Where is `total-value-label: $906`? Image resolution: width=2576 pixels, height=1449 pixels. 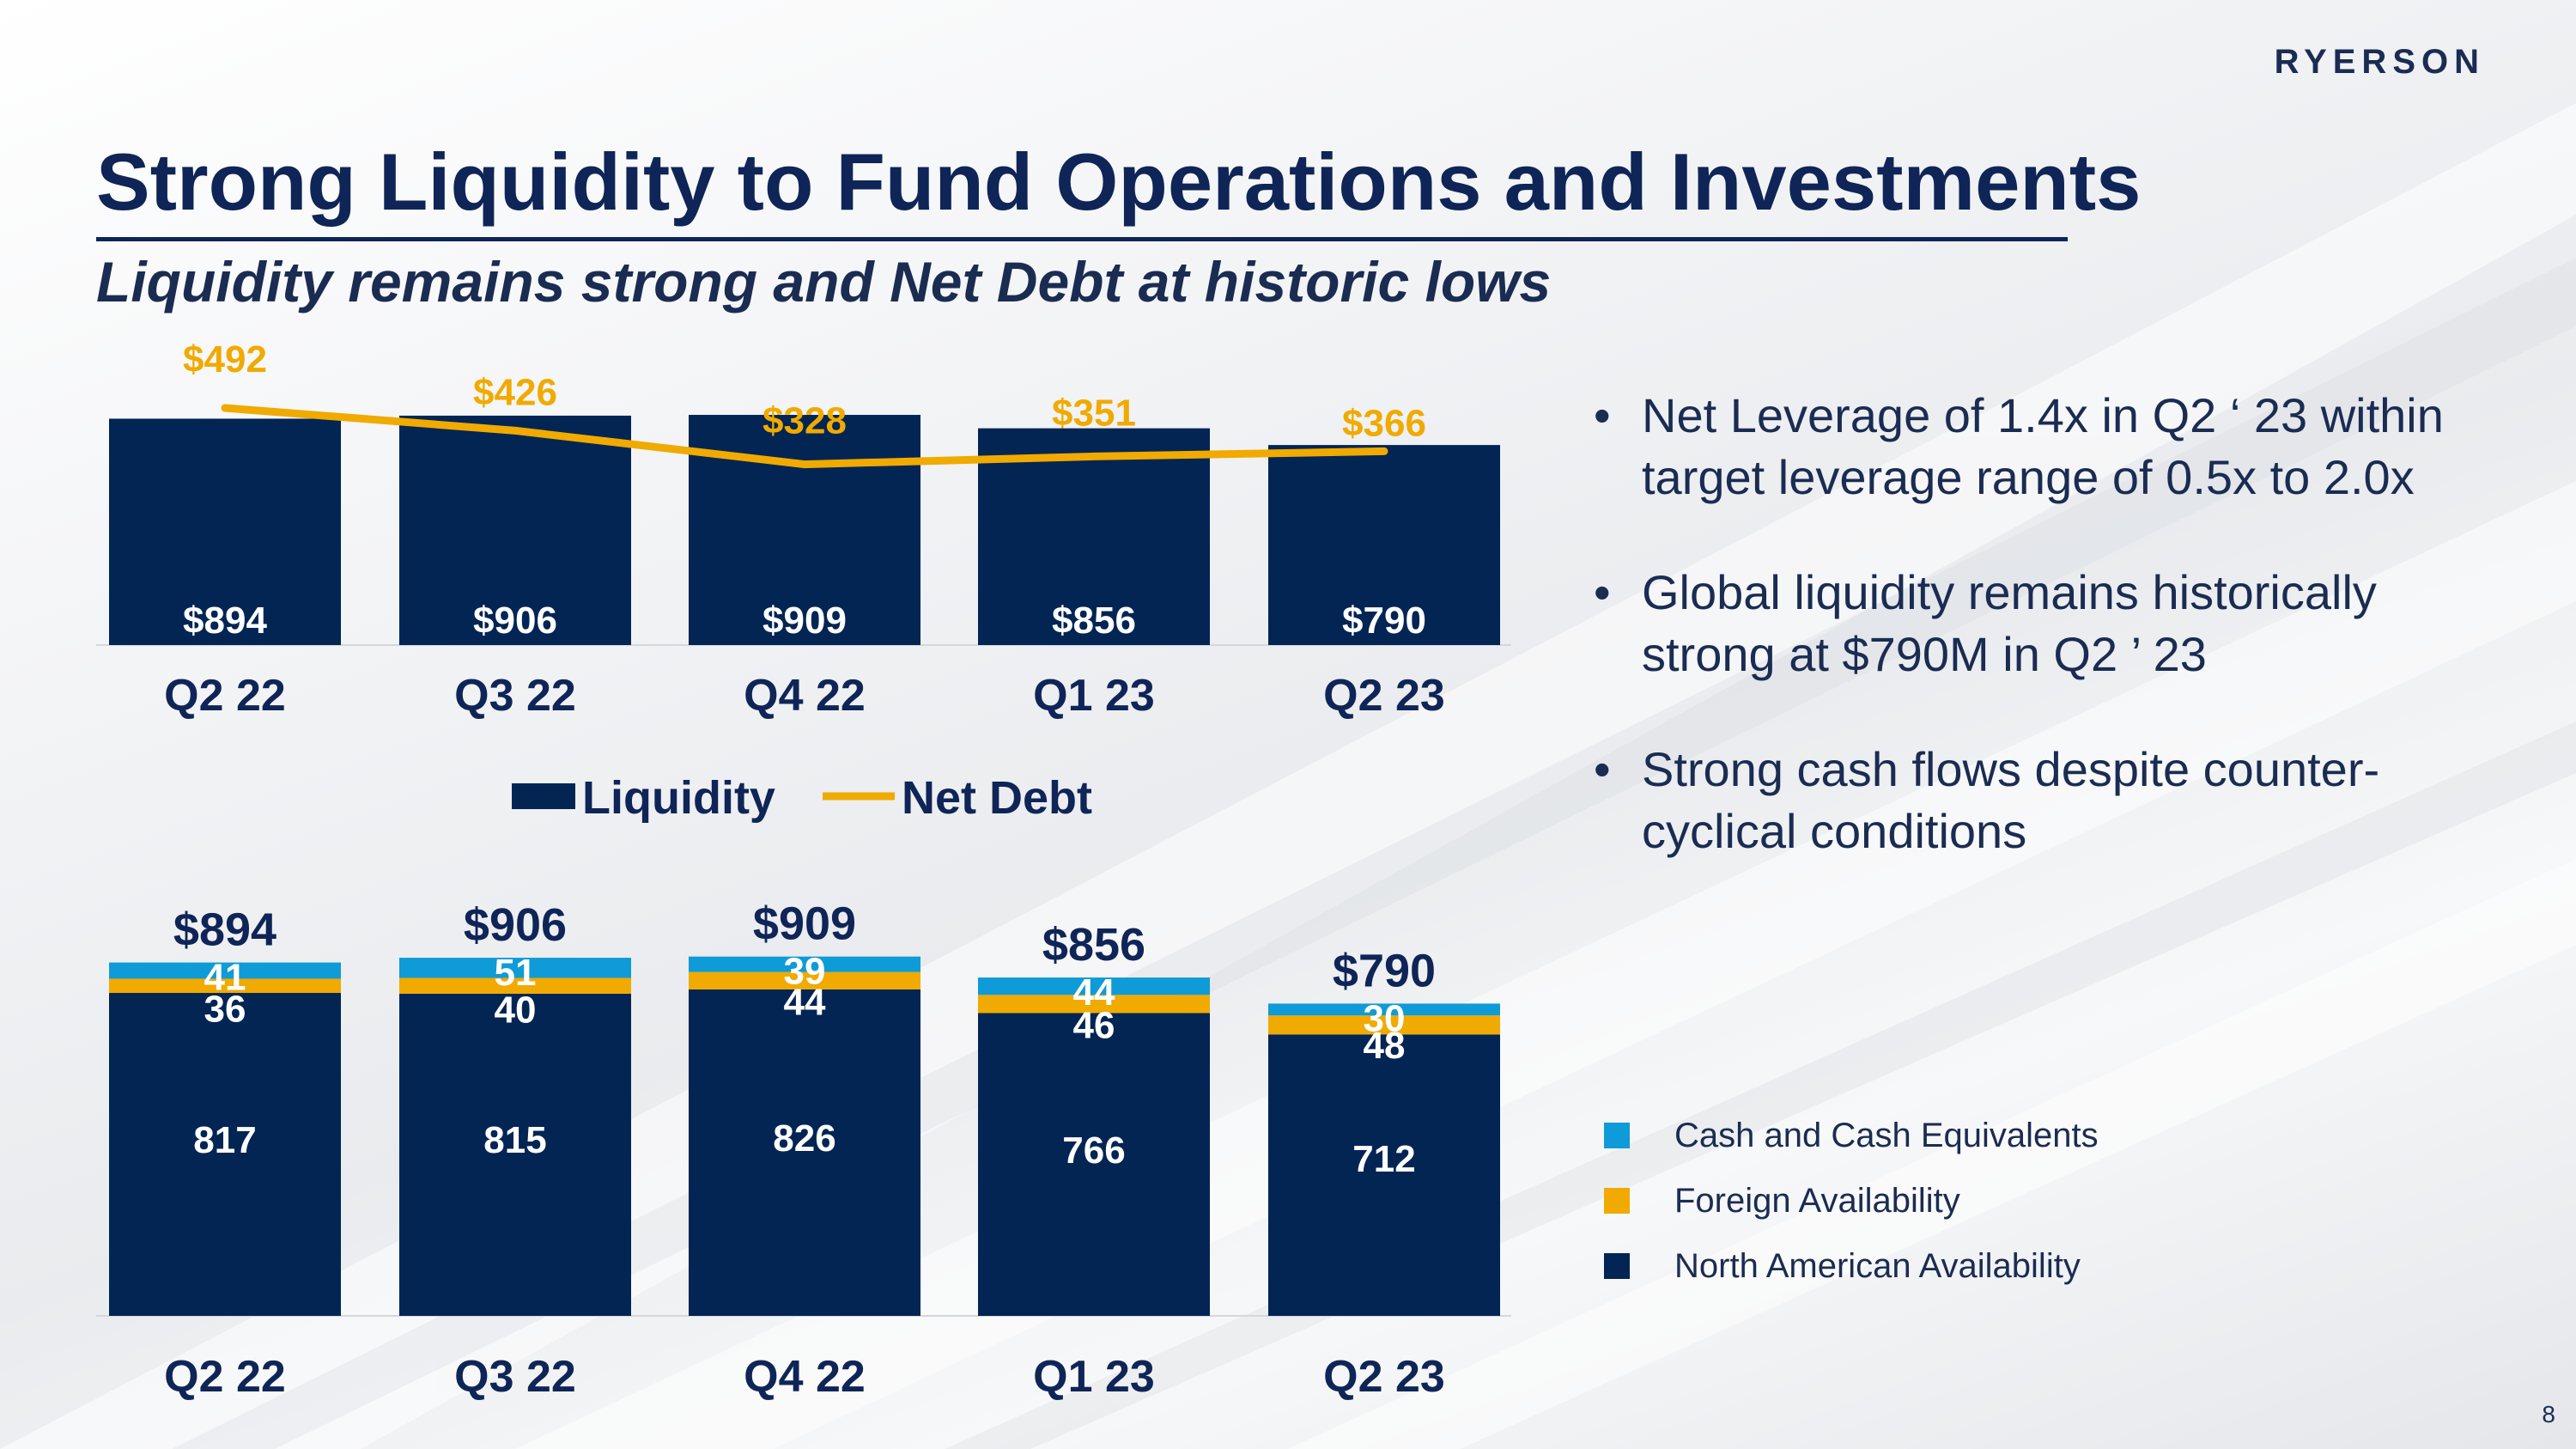
total-value-label: $906 is located at coordinates (515, 925).